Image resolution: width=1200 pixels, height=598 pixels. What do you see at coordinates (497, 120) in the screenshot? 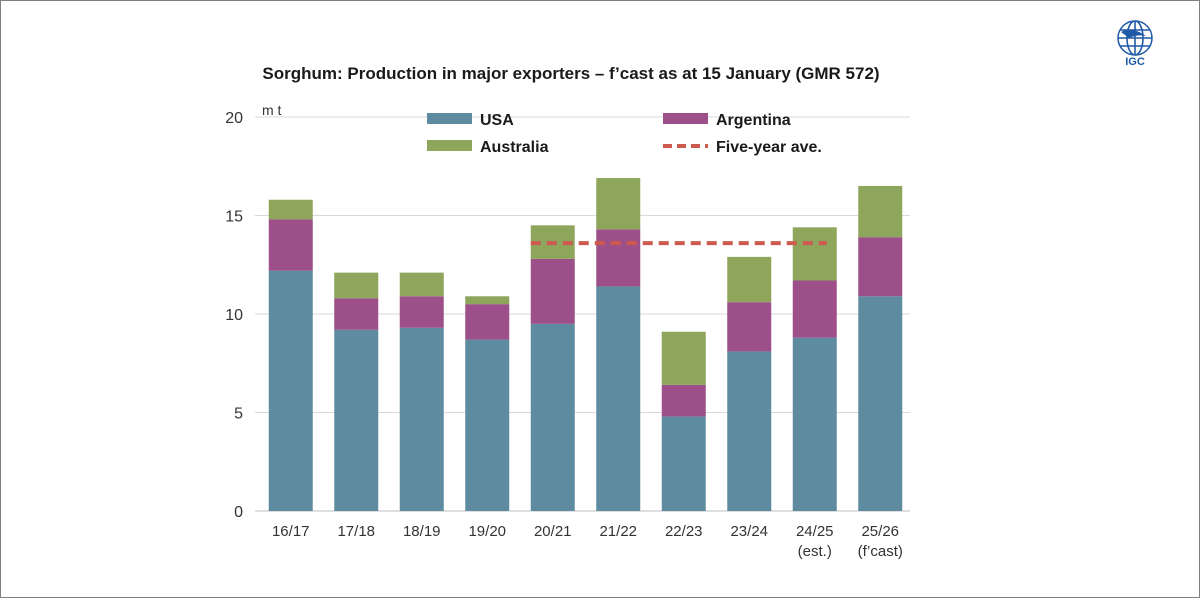
I see `legend-label: USA` at bounding box center [497, 120].